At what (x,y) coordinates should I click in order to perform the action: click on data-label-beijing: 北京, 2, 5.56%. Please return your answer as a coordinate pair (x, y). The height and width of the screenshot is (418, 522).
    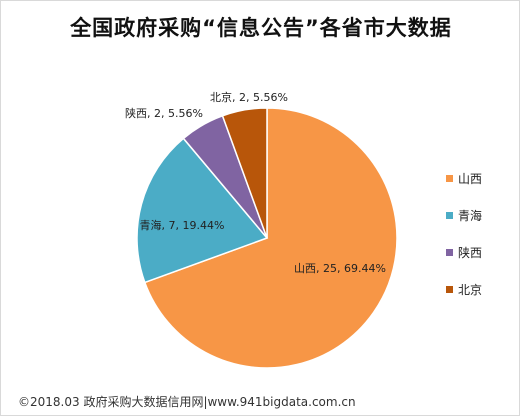
    Looking at the image, I should click on (249, 97).